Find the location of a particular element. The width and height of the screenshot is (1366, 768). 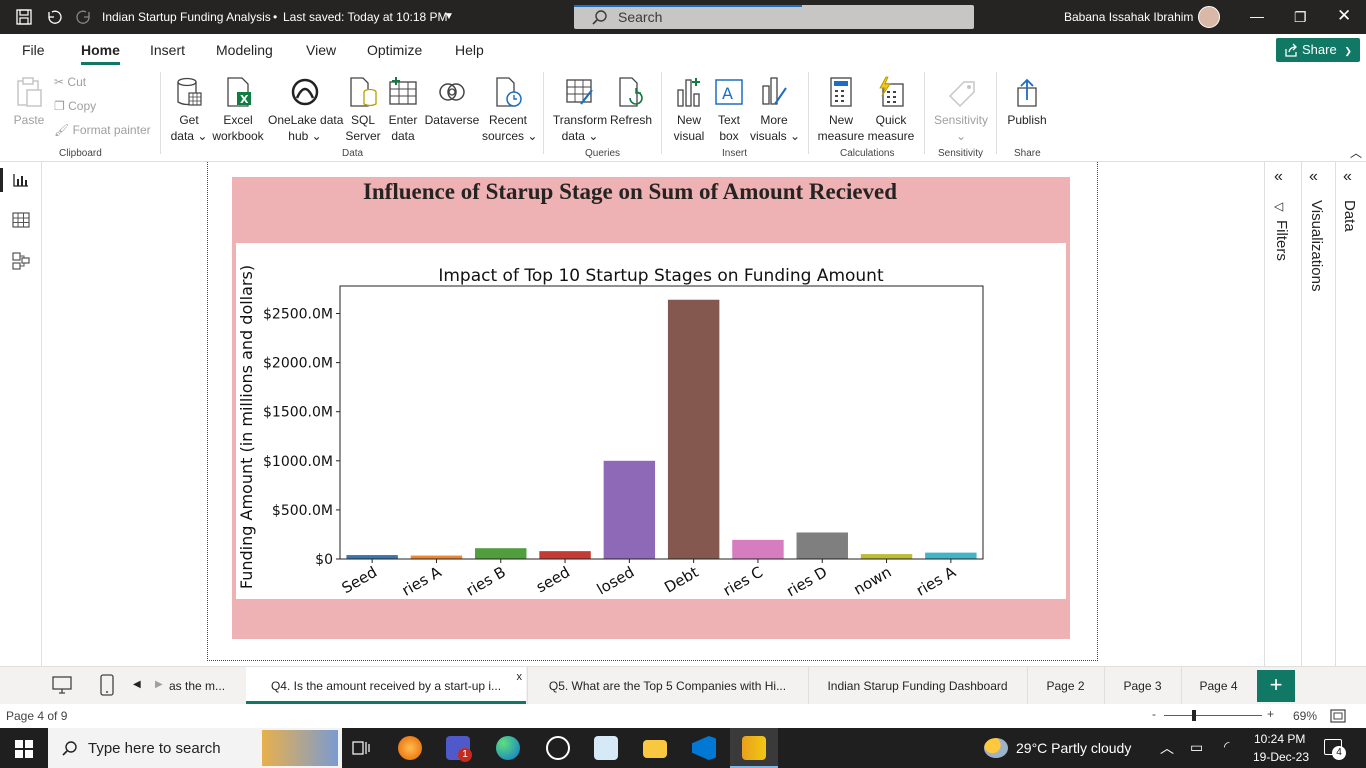

view-switcher is located at coordinates (21, 414).